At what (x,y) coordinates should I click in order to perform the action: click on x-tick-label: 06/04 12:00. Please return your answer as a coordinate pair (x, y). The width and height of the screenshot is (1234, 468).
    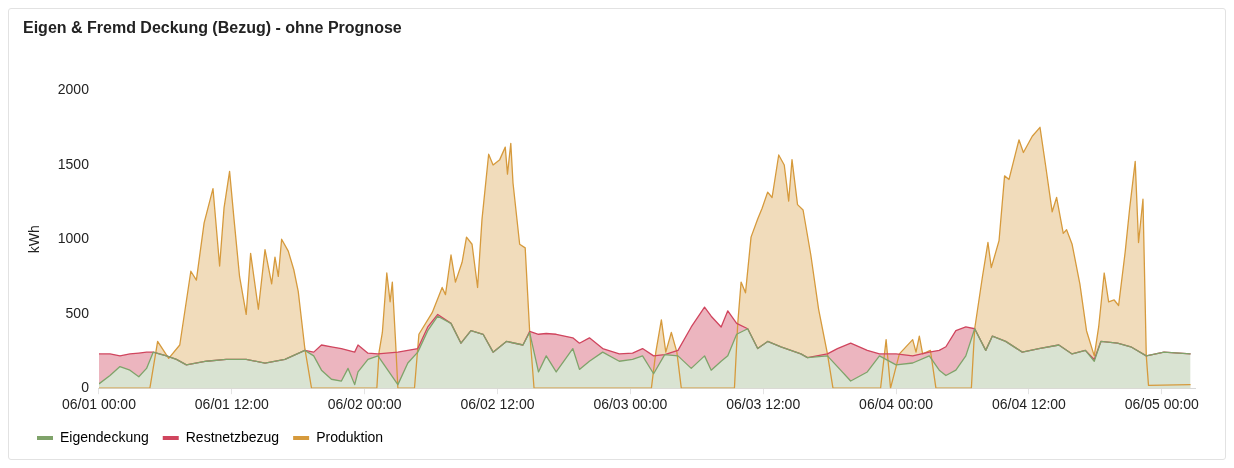
    Looking at the image, I should click on (1029, 404).